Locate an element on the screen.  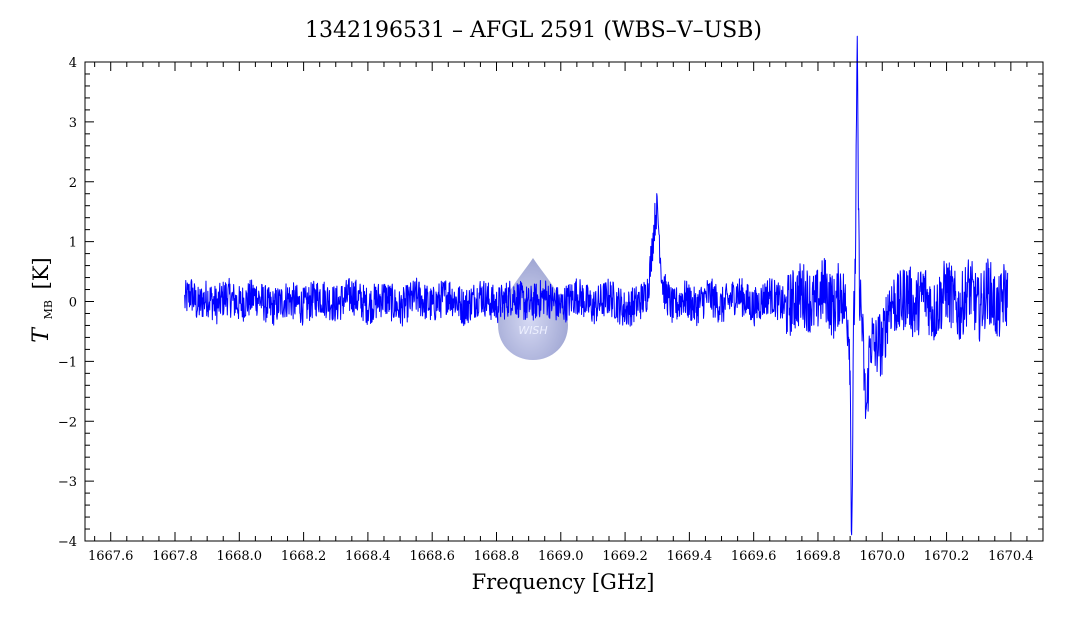
y-axis-title-subscript: MB is located at coordinates (48, 309).